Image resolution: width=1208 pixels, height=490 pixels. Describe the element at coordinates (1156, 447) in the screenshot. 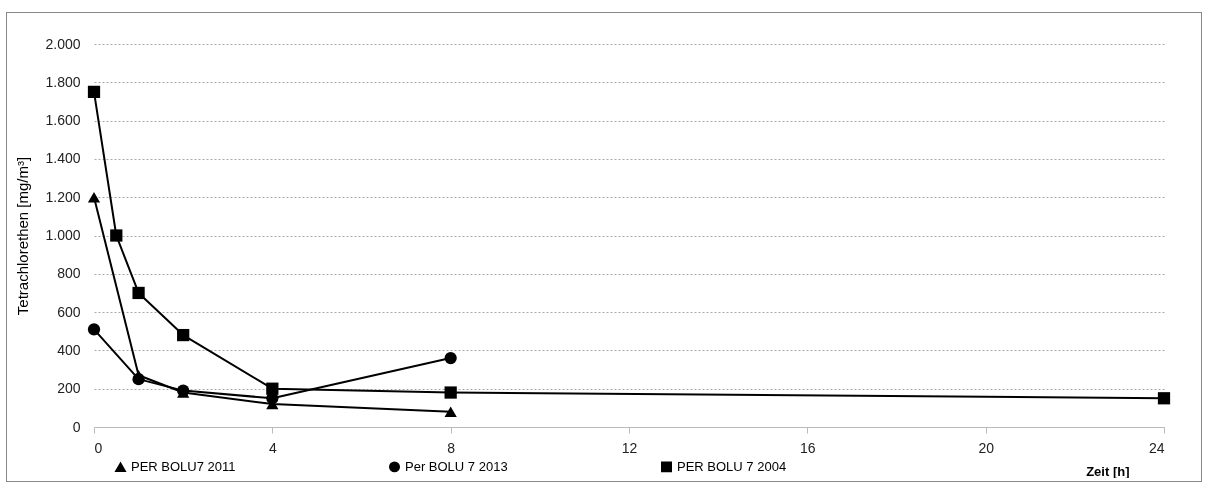

I see `x-tick-label: 24` at that location.